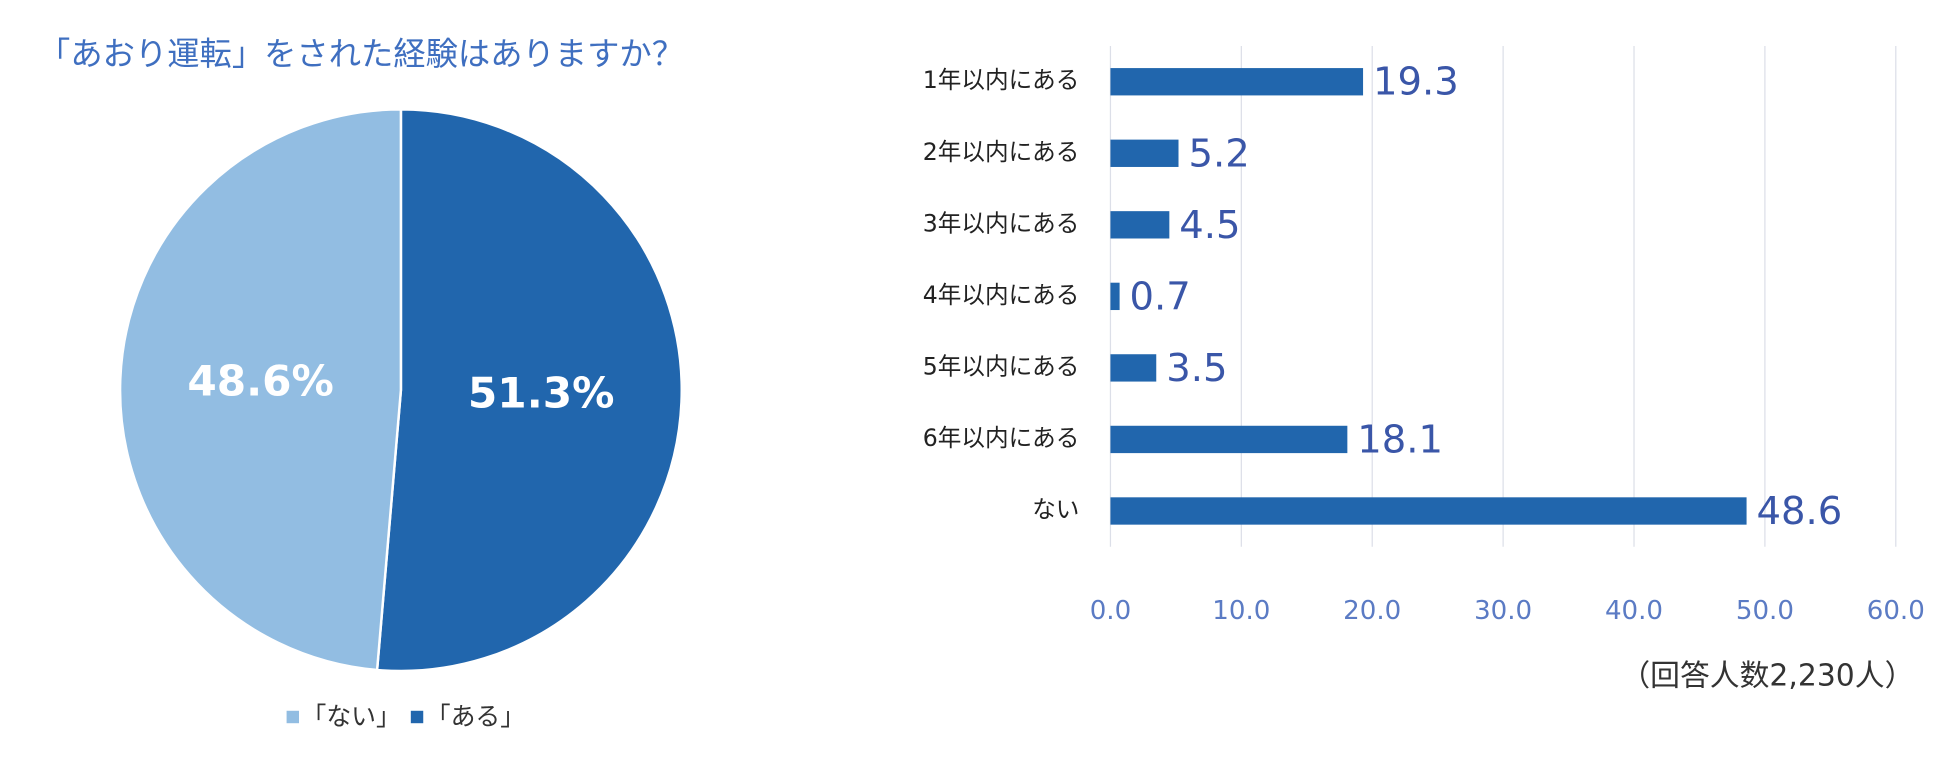 Image resolution: width=1950 pixels, height=758 pixels. I want to click on y-tick-label: 4年以内にある, so click(1001, 295).